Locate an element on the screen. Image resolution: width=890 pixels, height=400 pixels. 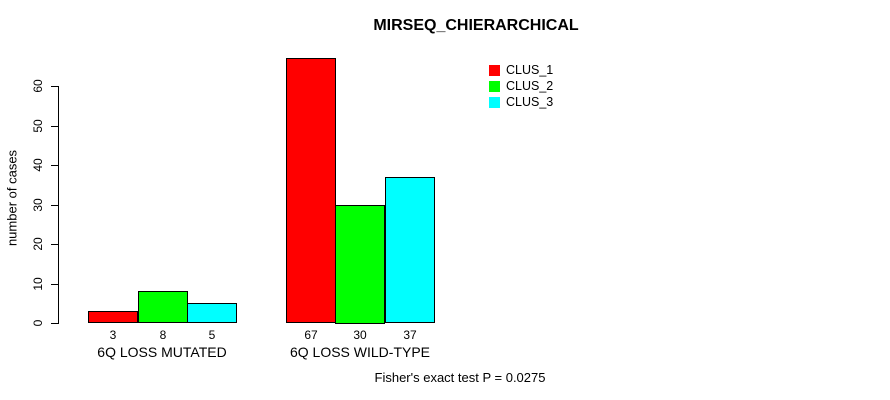
y-tick-label: 60 is located at coordinates (38, 86).